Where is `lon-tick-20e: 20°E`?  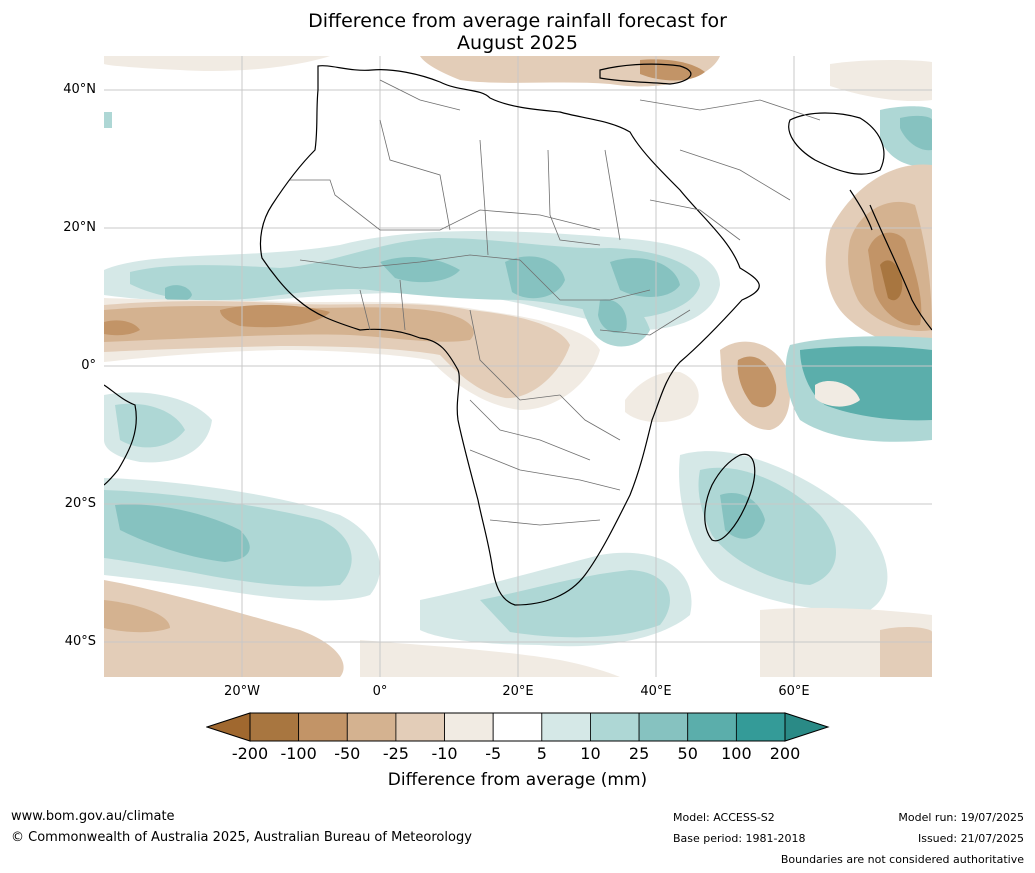 lon-tick-20e: 20°E is located at coordinates (518, 691).